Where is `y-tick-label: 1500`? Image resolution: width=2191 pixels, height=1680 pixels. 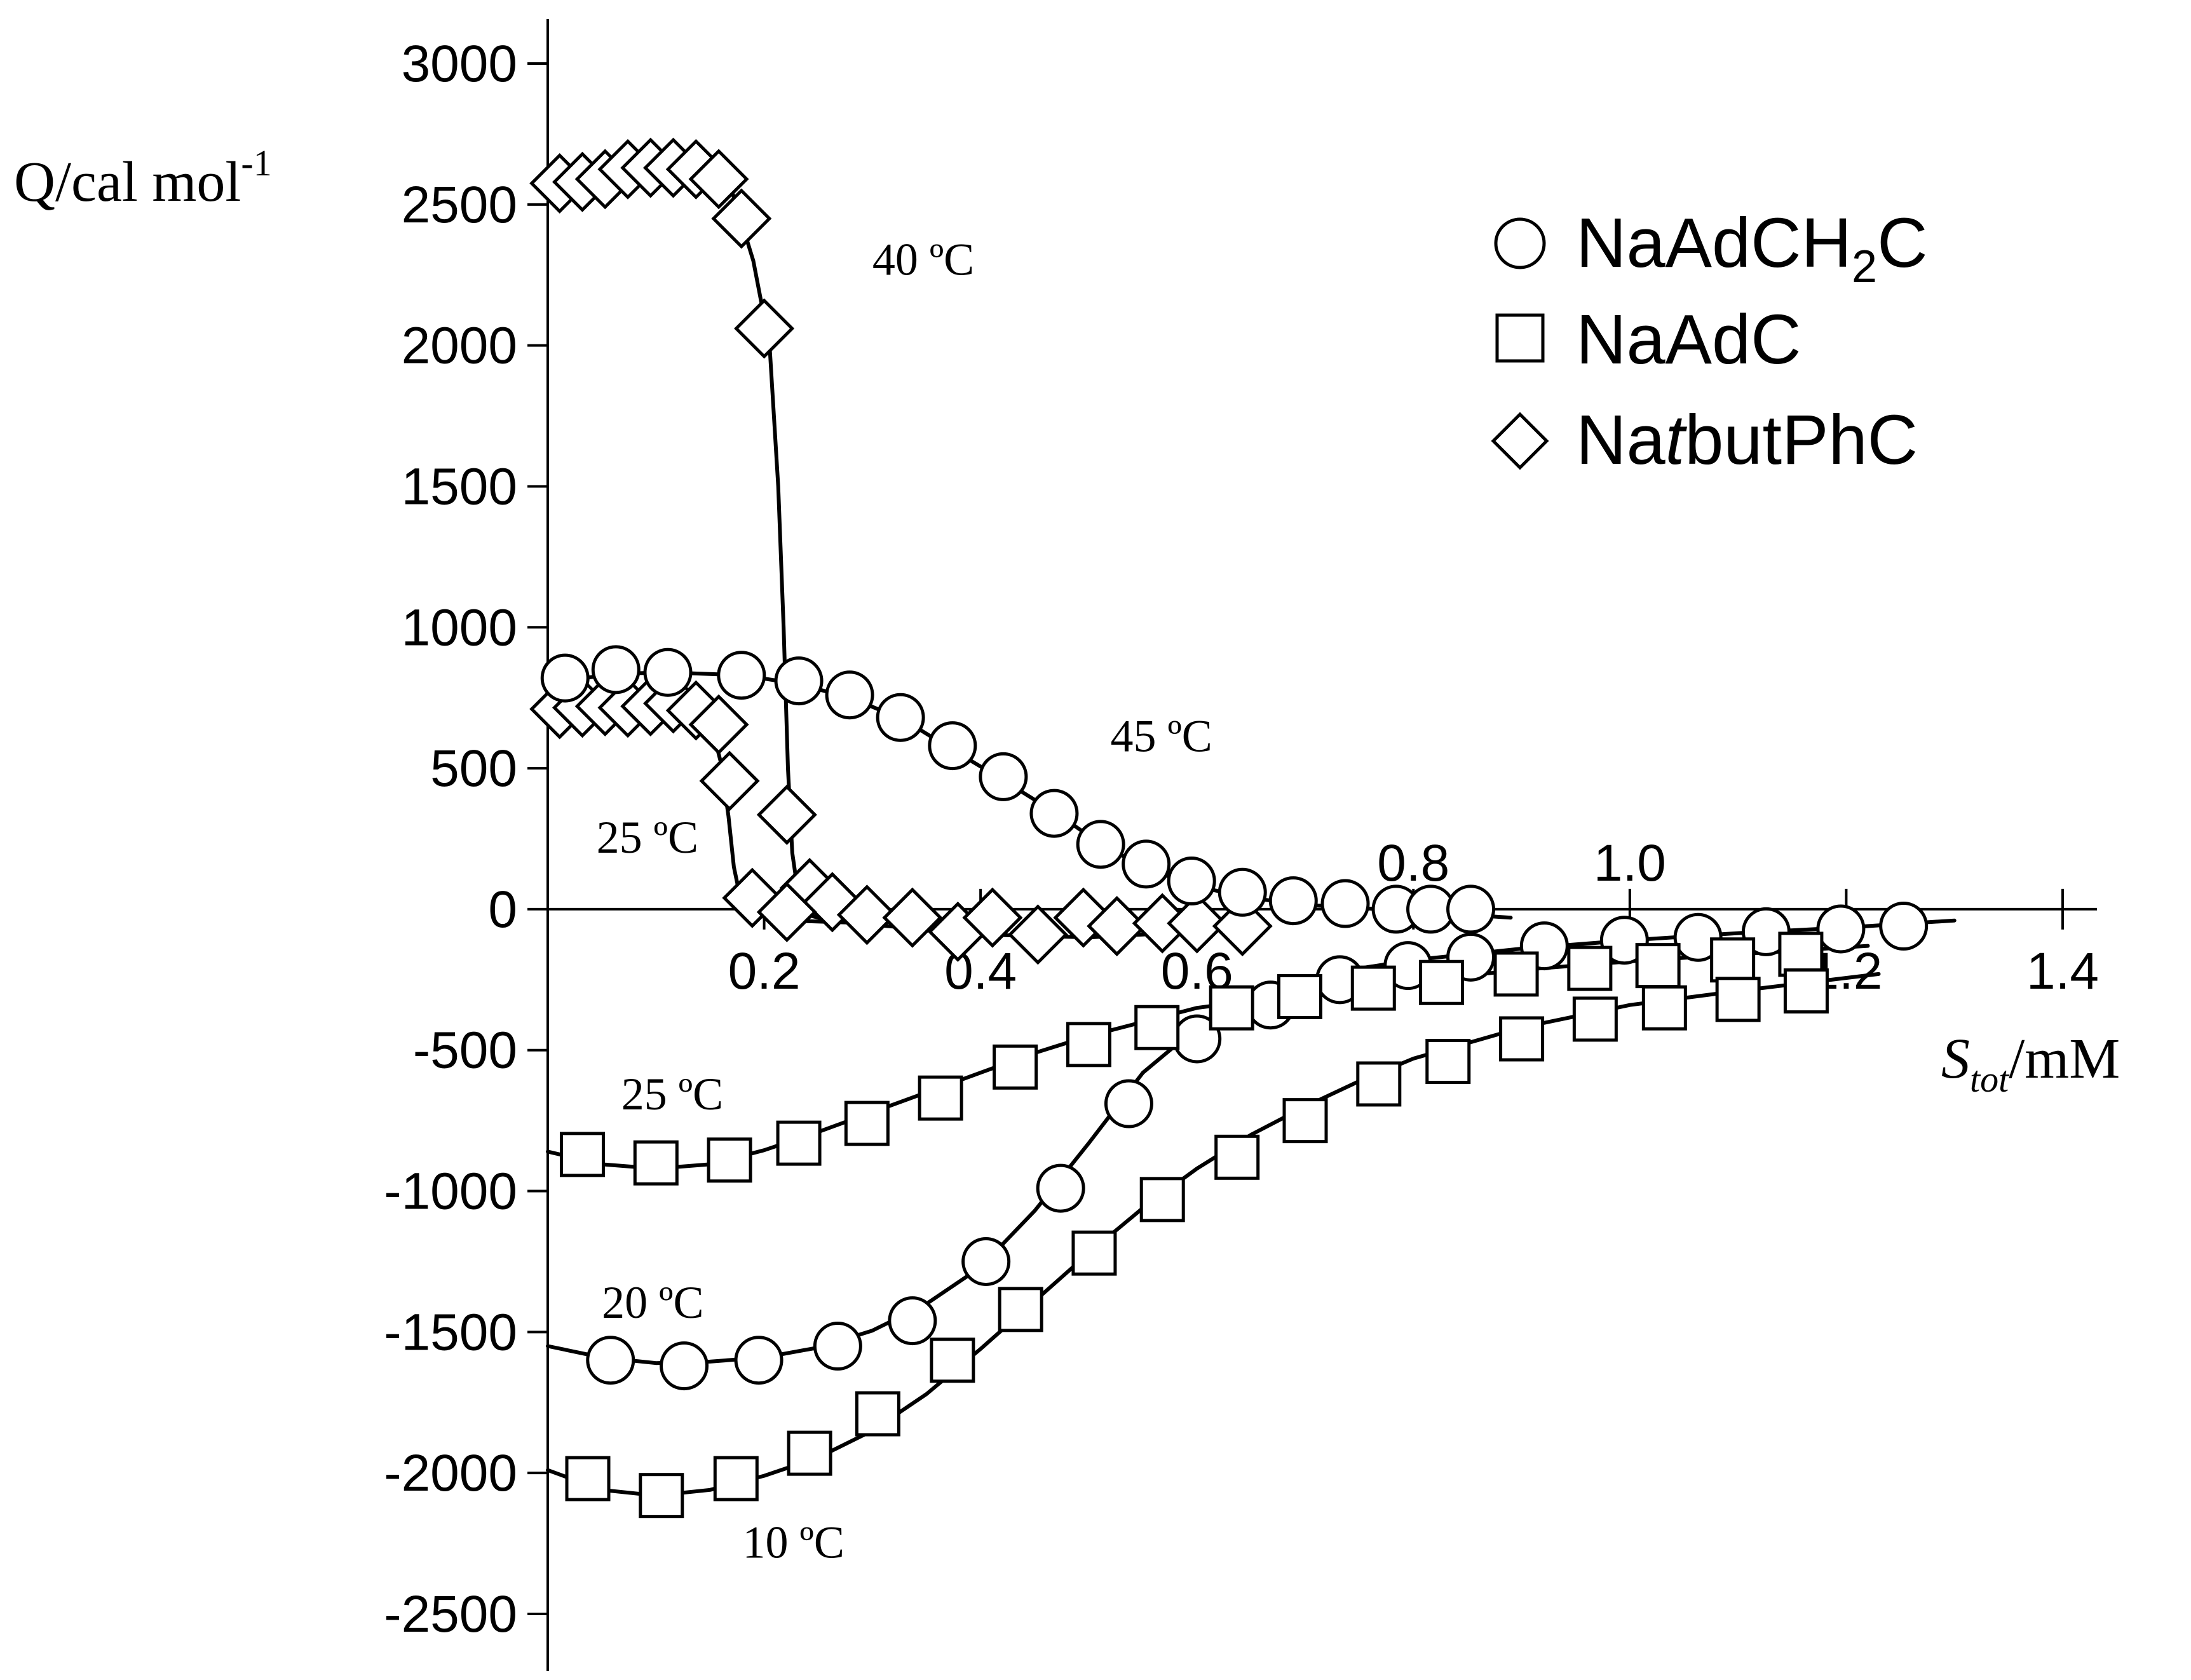
y-tick-label: 1500 is located at coordinates (460, 486).